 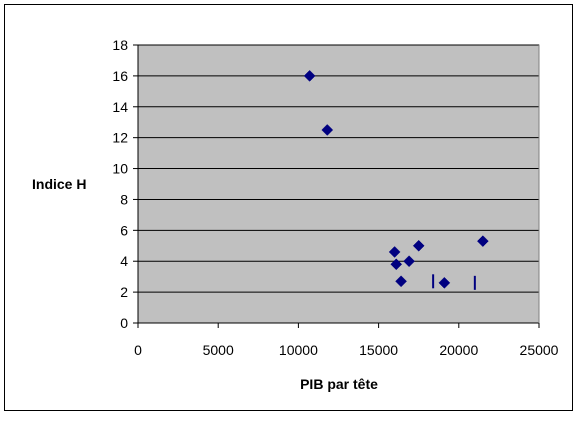 What do you see at coordinates (346, 340) in the screenshot?
I see `x-axis-ticks: 0 5000 10000 15000 20000 25000` at bounding box center [346, 340].